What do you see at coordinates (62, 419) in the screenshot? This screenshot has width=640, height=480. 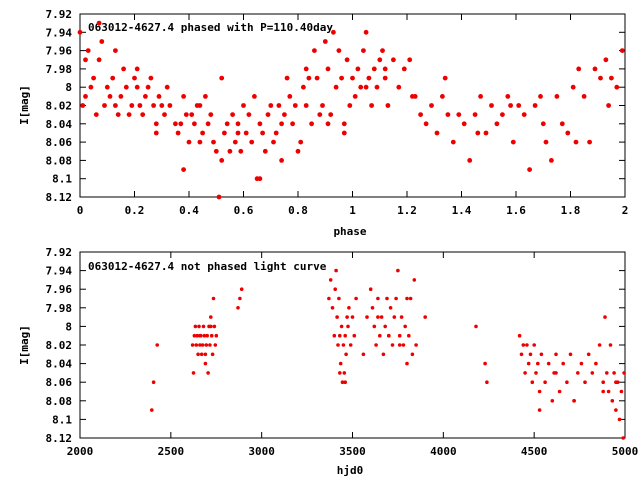 I see `y-tick-label: 8.1` at bounding box center [62, 419].